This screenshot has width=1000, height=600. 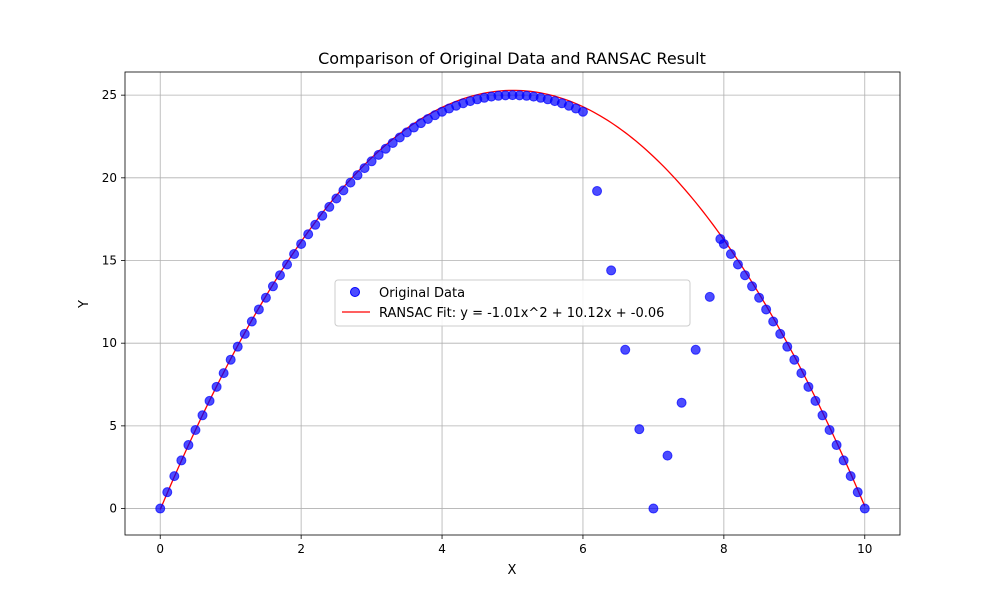 I want to click on y-tick-label: 20, so click(x=109, y=178).